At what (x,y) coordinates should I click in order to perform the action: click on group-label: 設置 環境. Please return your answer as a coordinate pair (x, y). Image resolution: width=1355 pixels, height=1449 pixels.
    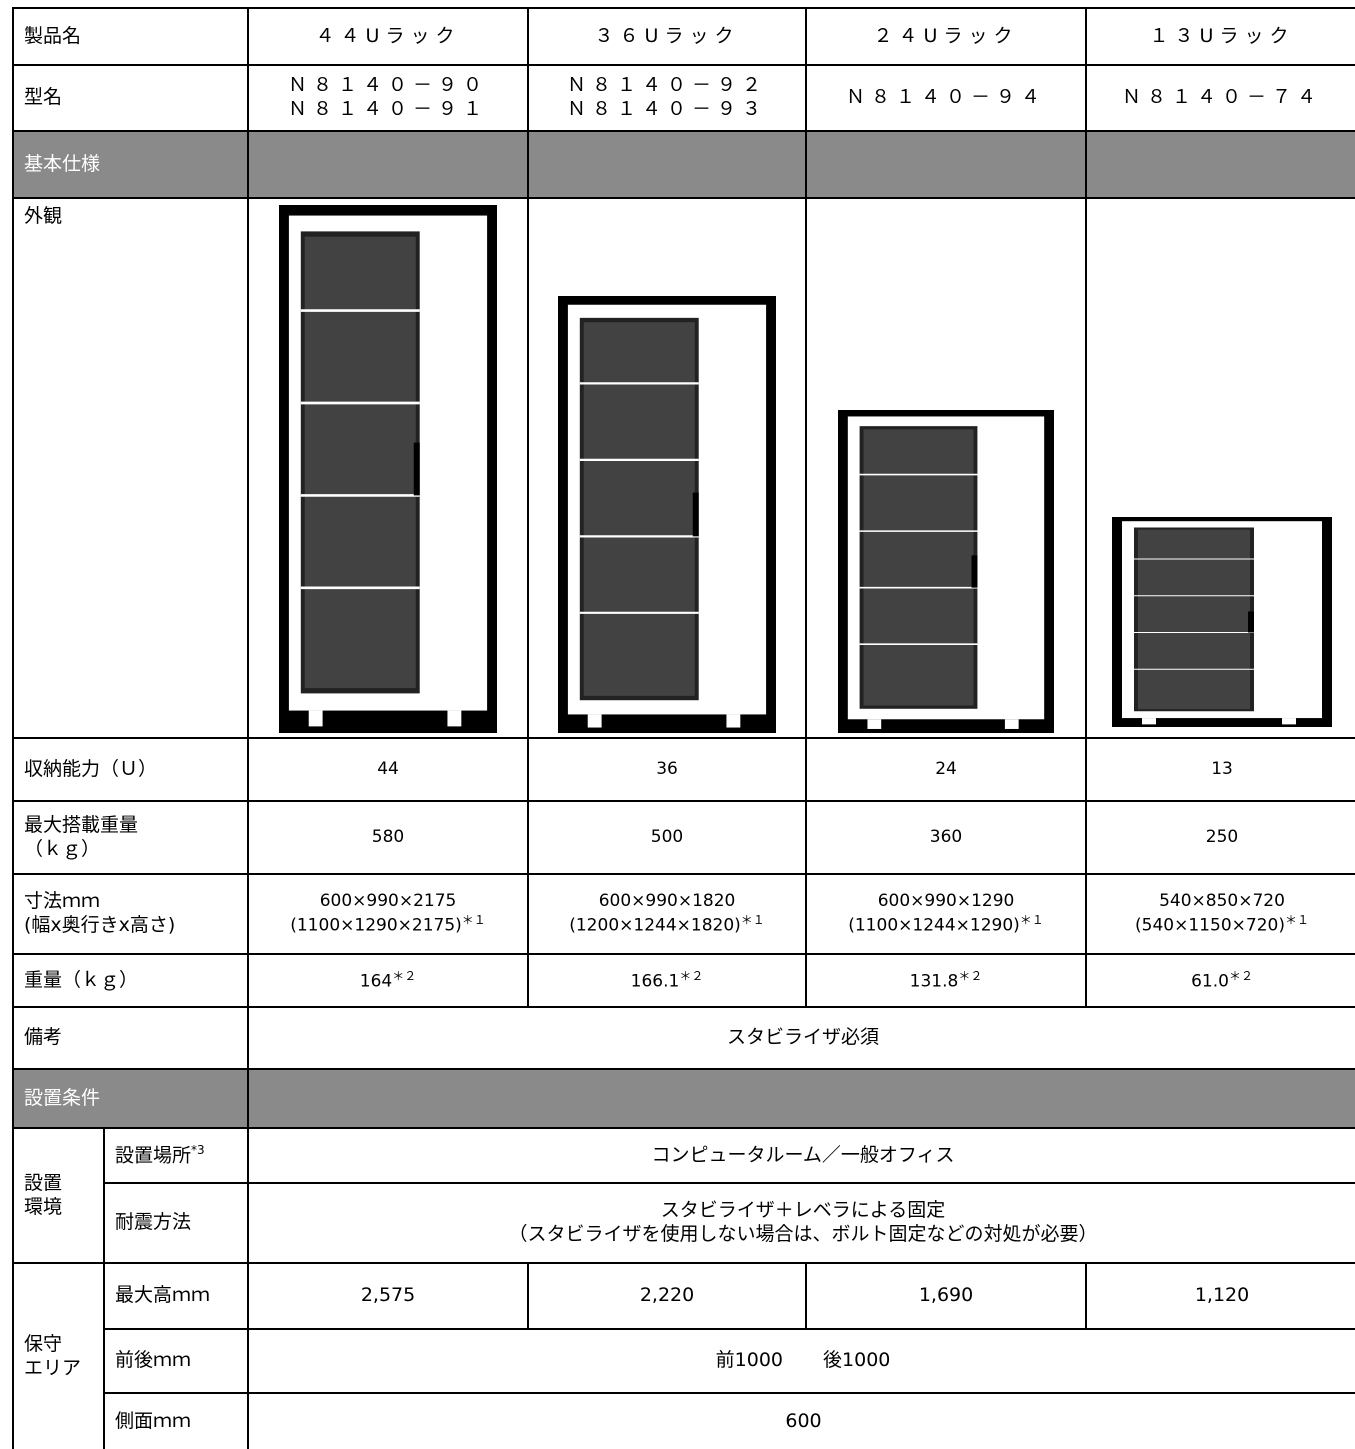
    Looking at the image, I should click on (58, 1195).